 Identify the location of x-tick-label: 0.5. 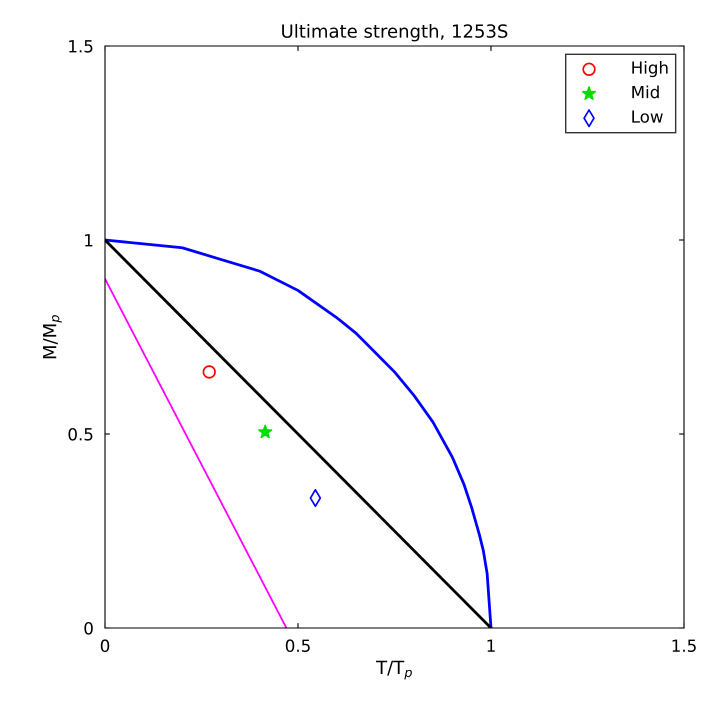
(298, 645).